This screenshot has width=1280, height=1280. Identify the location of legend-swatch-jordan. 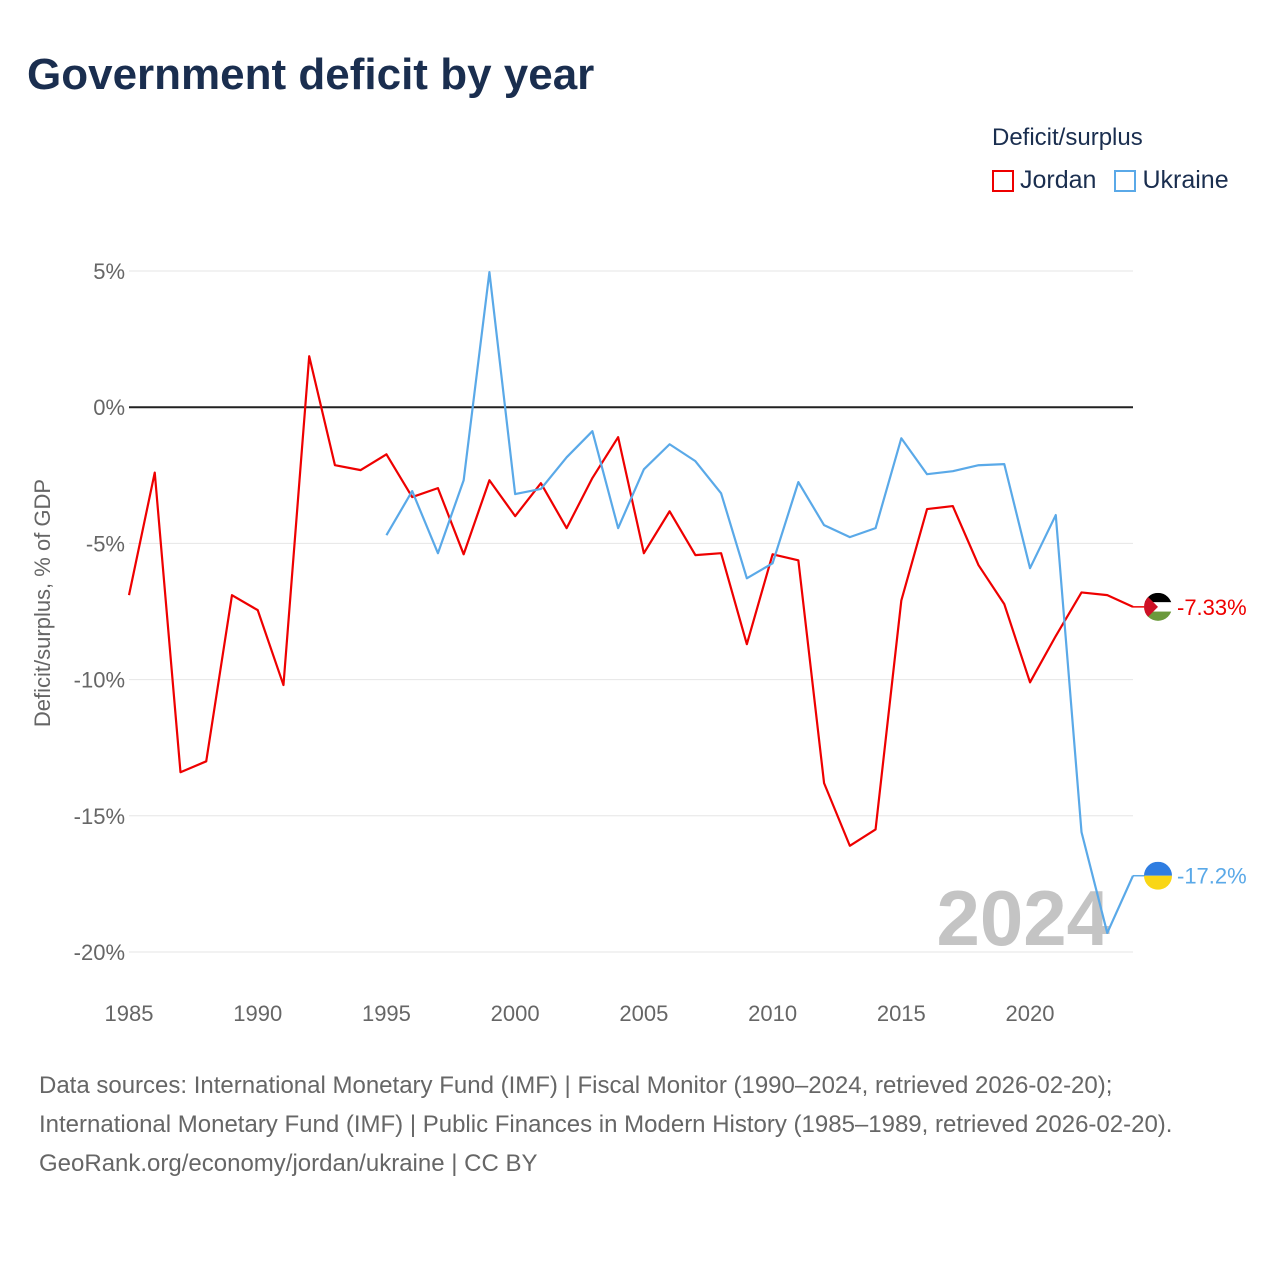
(1003, 180).